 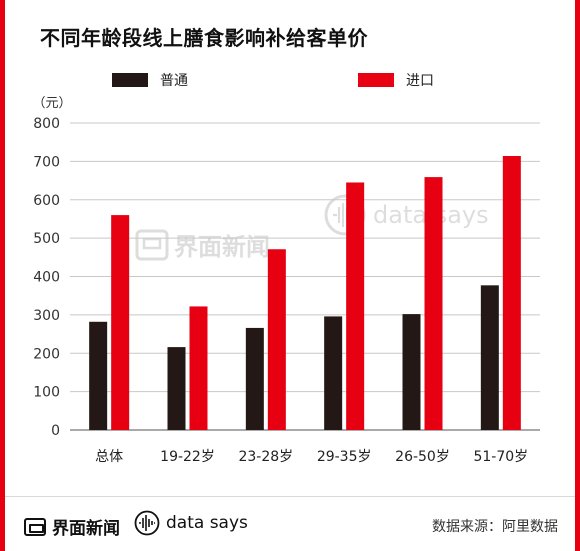 I want to click on legend-swatch-imported, so click(x=376, y=80).